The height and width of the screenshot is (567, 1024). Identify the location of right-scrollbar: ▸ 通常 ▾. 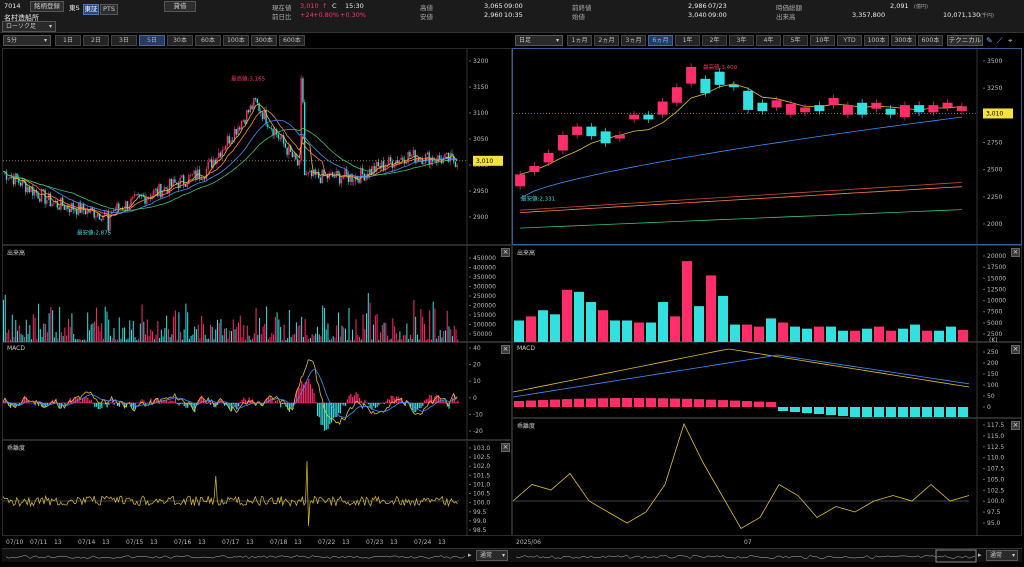
(767, 555).